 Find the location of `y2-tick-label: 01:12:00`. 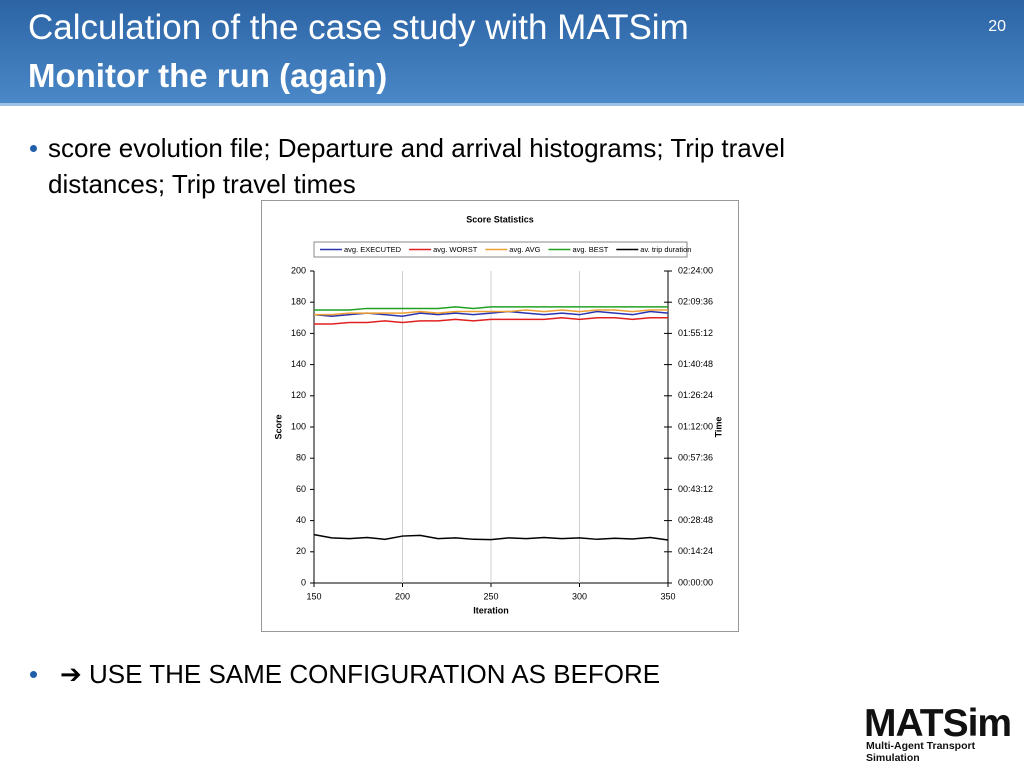

y2-tick-label: 01:12:00 is located at coordinates (695, 426).